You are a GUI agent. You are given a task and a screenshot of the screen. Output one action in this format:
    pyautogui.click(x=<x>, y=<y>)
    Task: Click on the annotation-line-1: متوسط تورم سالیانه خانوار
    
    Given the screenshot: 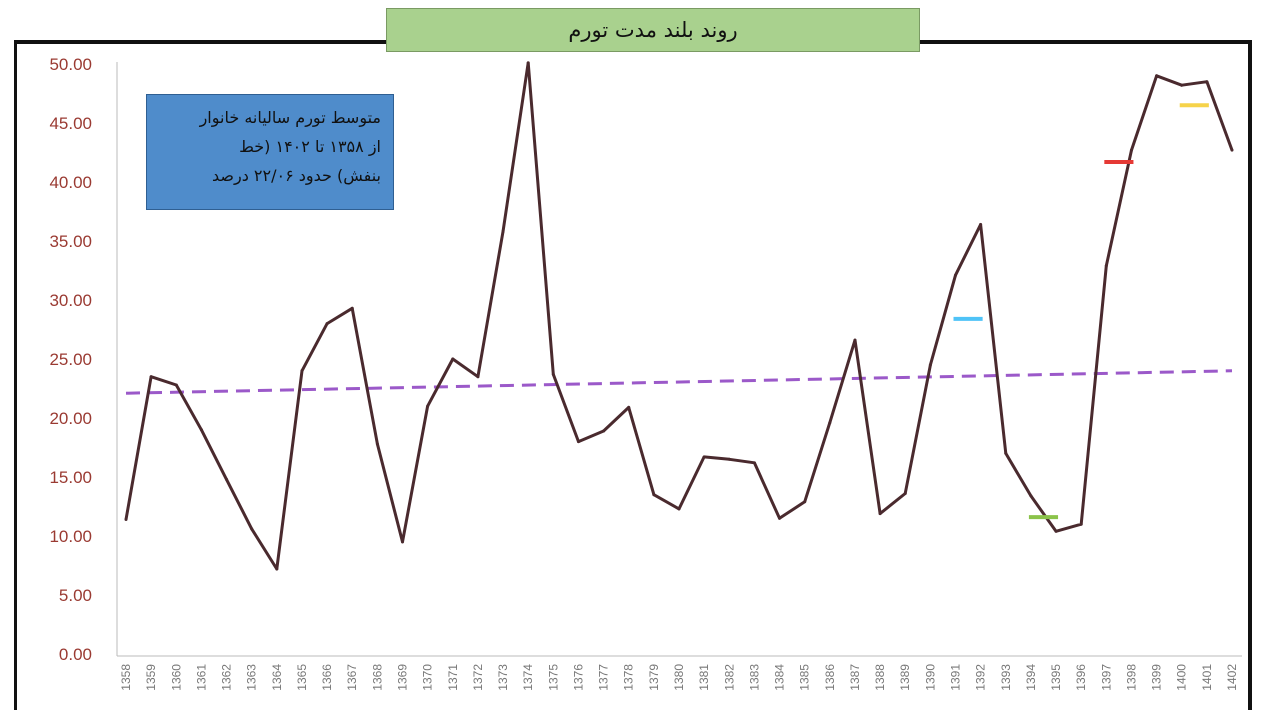 What is the action you would take?
    pyautogui.click(x=290, y=117)
    